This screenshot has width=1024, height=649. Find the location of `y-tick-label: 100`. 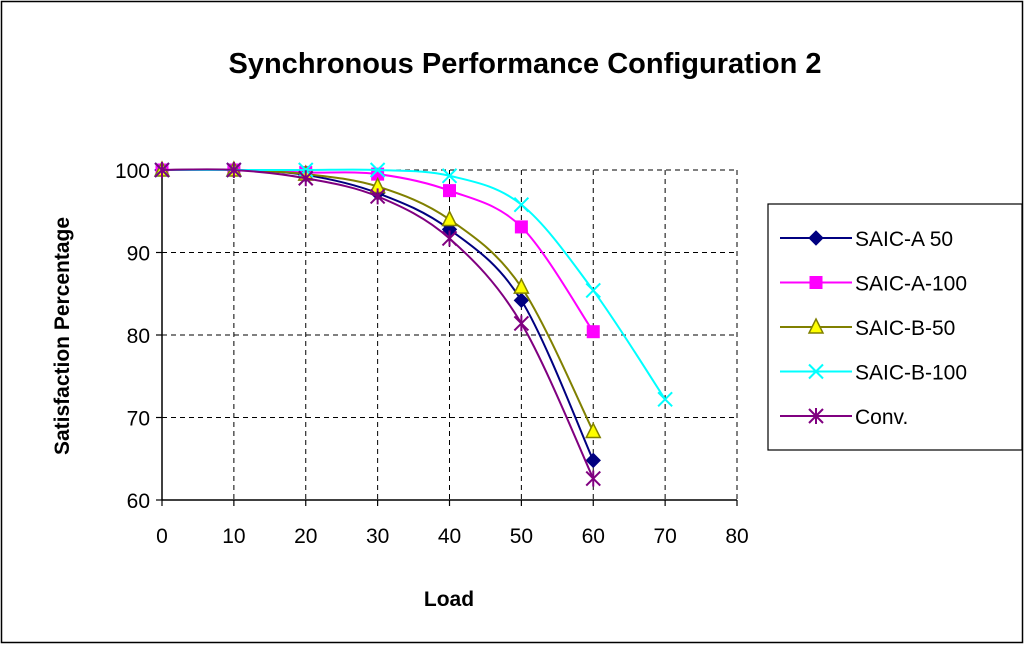

y-tick-label: 100 is located at coordinates (132, 171).